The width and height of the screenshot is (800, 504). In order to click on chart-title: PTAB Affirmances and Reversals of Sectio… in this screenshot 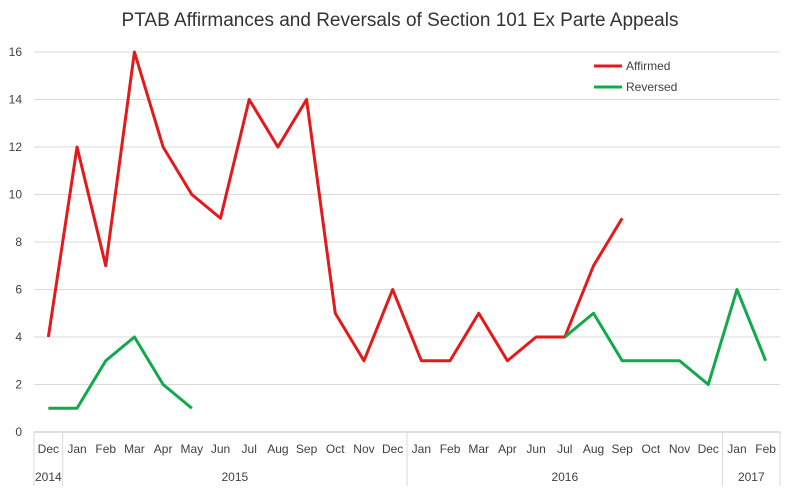, I will do `click(400, 20)`.